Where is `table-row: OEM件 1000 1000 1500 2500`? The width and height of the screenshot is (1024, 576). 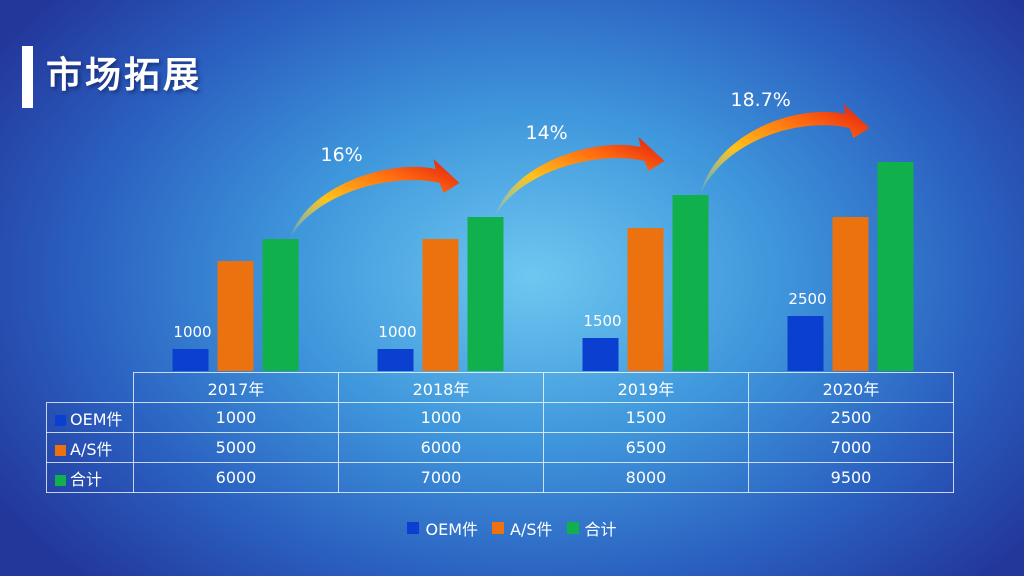 table-row: OEM件 1000 1000 1500 2500 is located at coordinates (500, 417).